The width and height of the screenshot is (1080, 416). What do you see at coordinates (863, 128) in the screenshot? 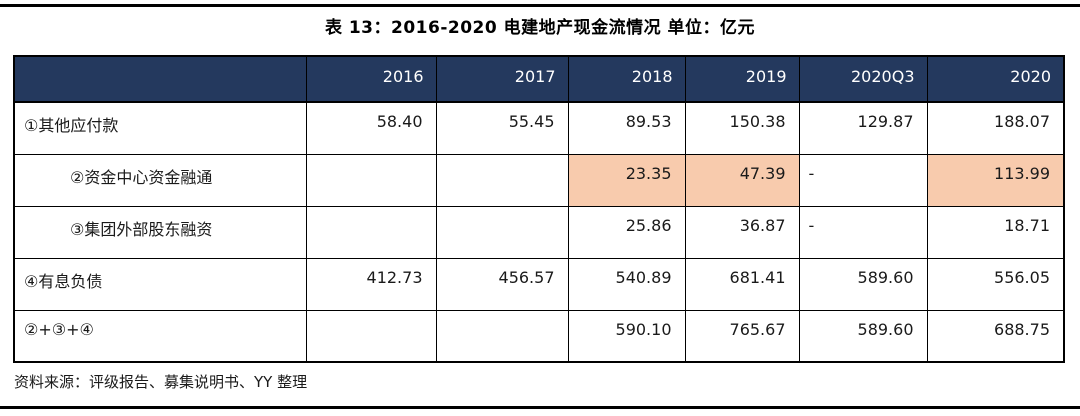
I see `value-cell: 129.87` at bounding box center [863, 128].